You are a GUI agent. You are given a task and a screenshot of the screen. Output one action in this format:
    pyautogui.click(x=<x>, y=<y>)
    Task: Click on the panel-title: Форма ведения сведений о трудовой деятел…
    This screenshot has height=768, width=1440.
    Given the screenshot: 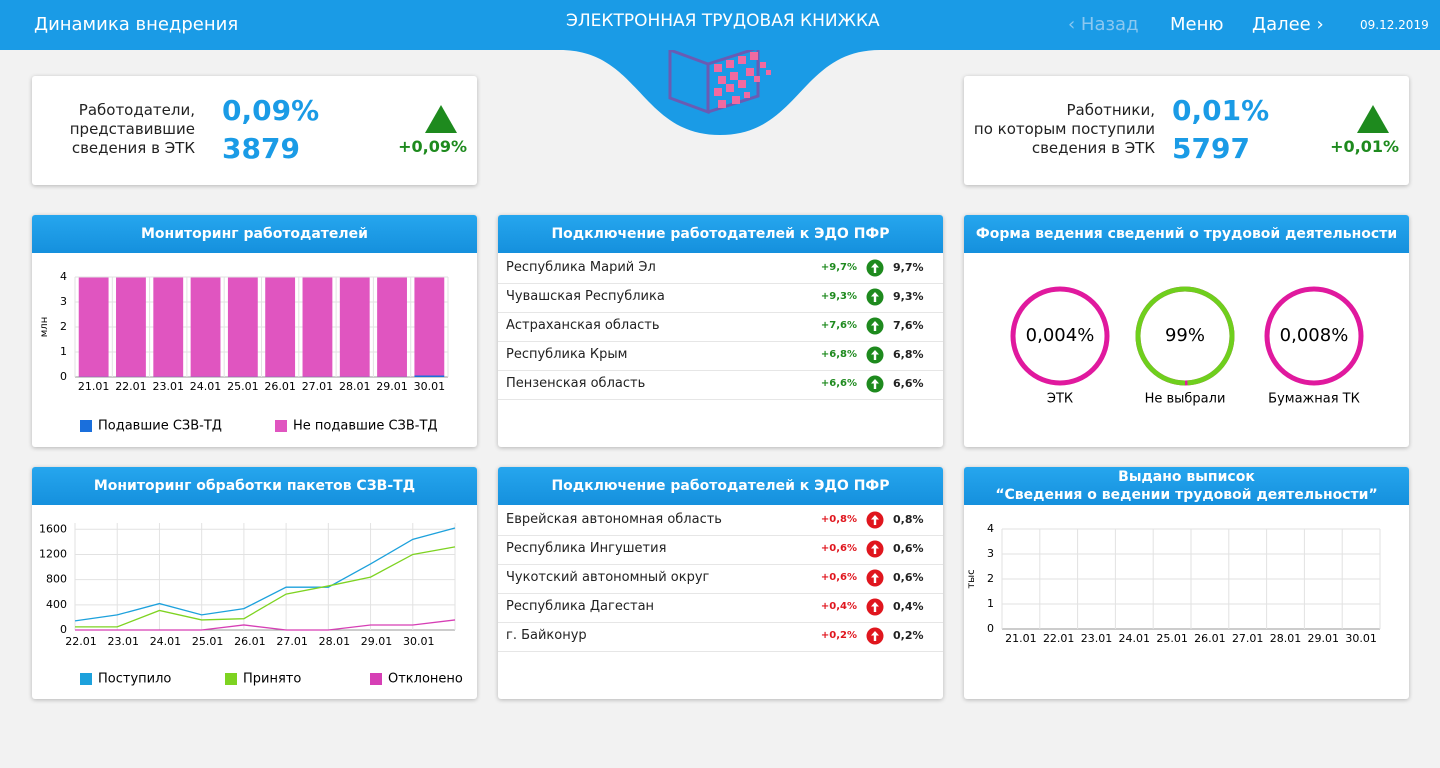 What is the action you would take?
    pyautogui.click(x=1186, y=234)
    